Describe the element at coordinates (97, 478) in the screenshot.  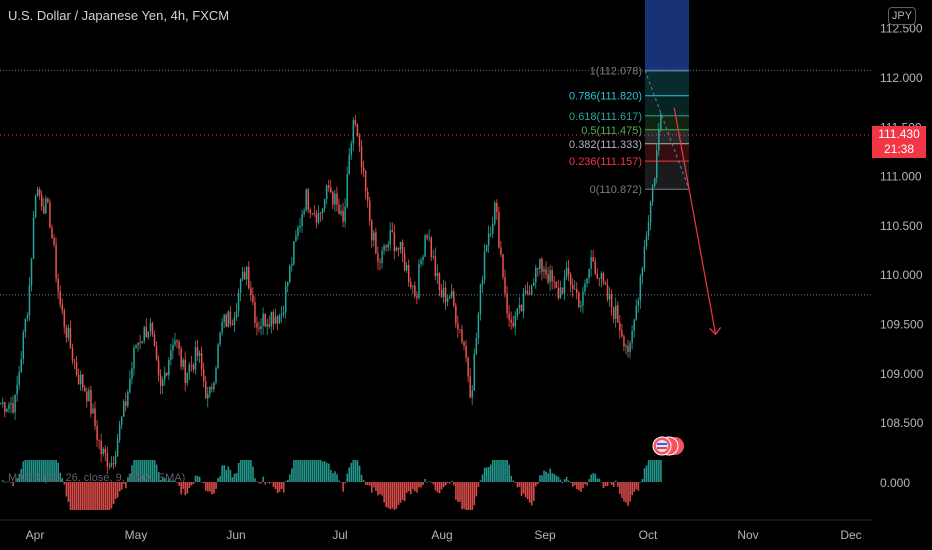
I see `macd-indicator-label: MACD (12, 26, close, 9, EMA, EMA)` at that location.